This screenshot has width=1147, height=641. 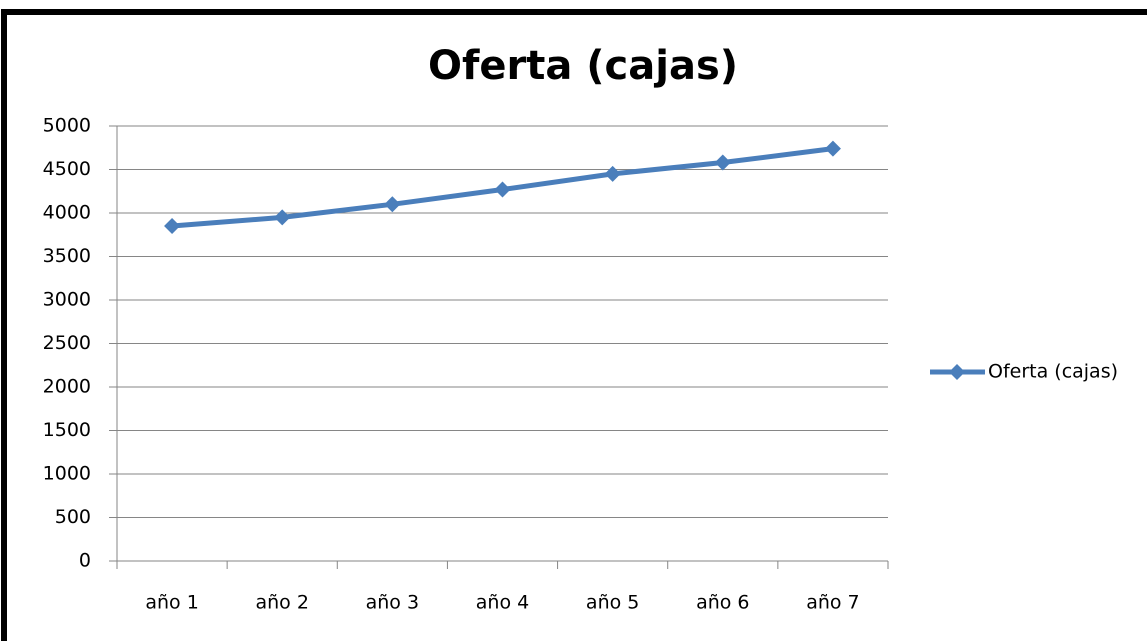 What do you see at coordinates (583, 66) in the screenshot?
I see `chart-title: Oferta (cajas)` at bounding box center [583, 66].